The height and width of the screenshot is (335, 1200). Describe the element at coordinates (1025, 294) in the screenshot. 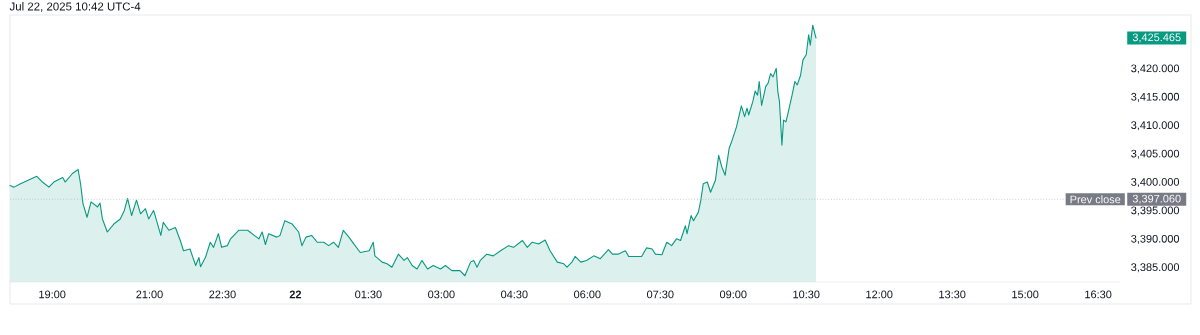

I see `x-tick-label: 15:00` at that location.